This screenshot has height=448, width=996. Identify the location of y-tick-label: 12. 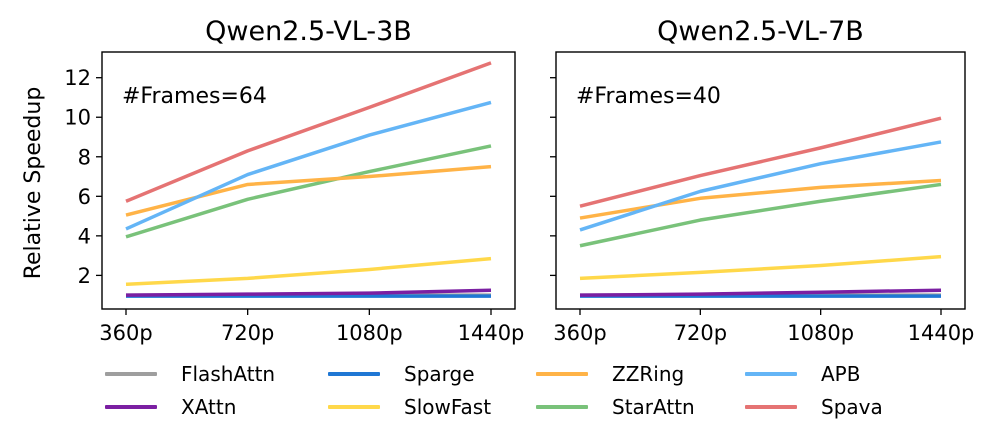
(77, 78).